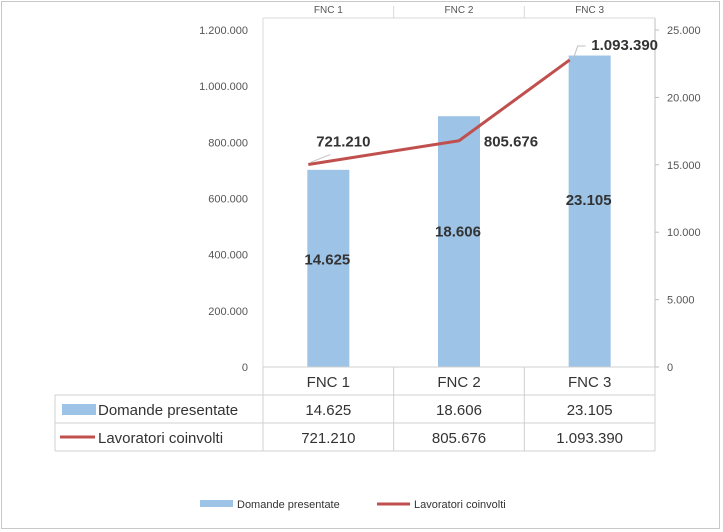  What do you see at coordinates (459, 410) in the screenshot?
I see `table-cell: 18.606` at bounding box center [459, 410].